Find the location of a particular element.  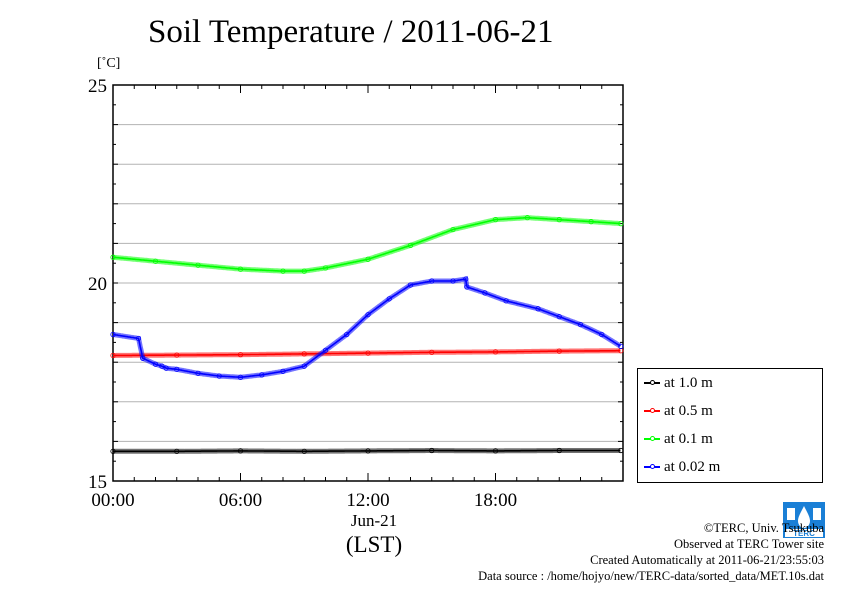

legend-swatch-1m is located at coordinates (652, 383).